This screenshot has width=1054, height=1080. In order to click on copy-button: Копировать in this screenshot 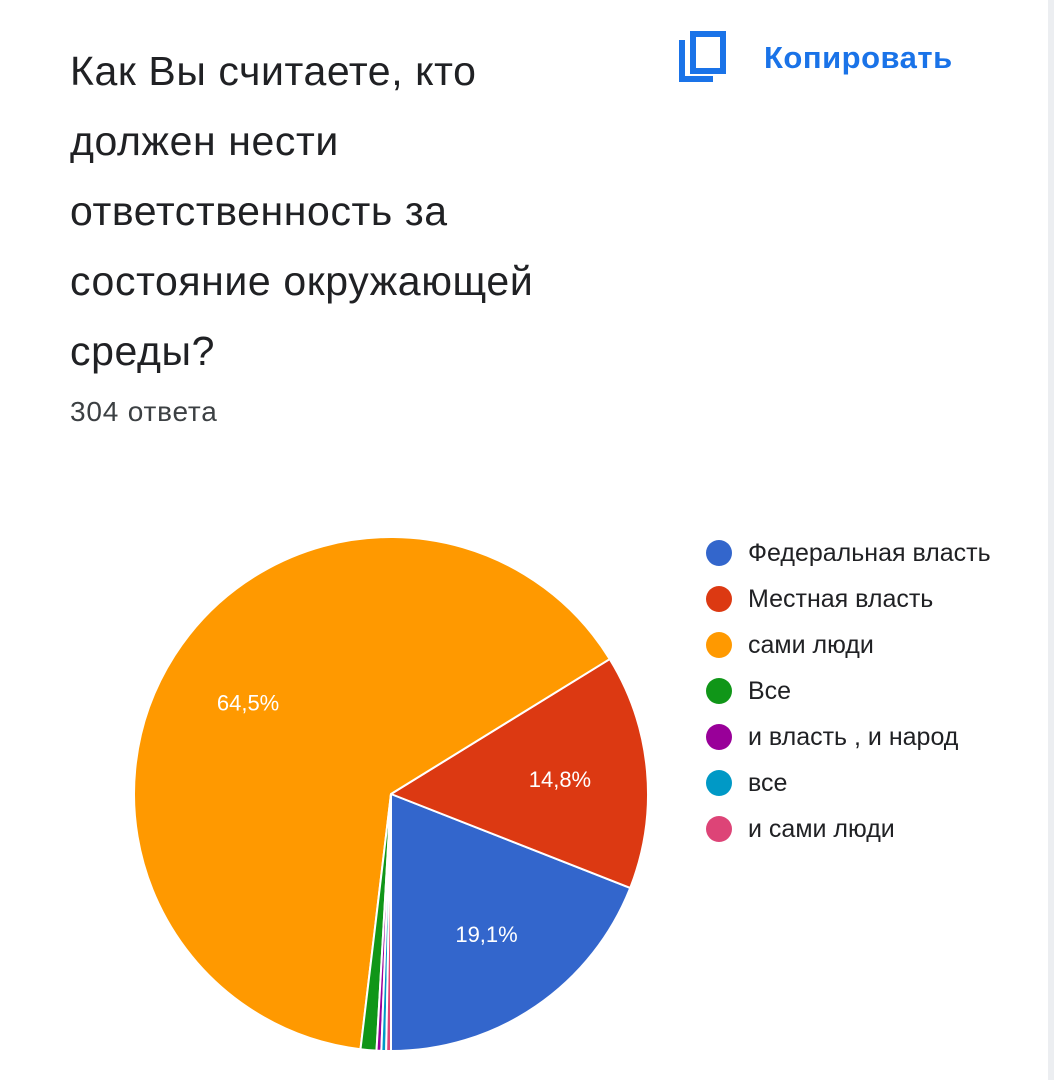, I will do `click(814, 58)`.